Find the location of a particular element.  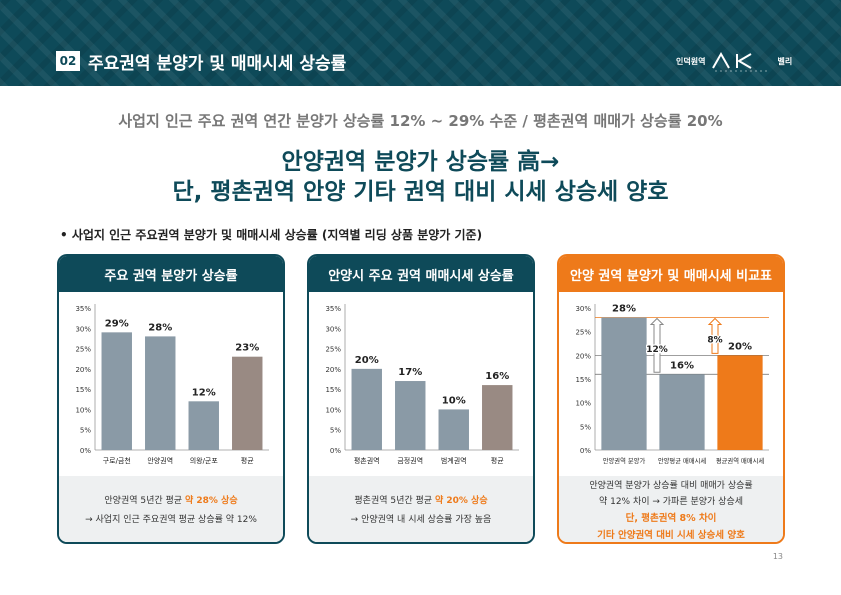

footer-line-2: → 안양권역 내 시세 상승률 가장 높음 is located at coordinates (421, 520).